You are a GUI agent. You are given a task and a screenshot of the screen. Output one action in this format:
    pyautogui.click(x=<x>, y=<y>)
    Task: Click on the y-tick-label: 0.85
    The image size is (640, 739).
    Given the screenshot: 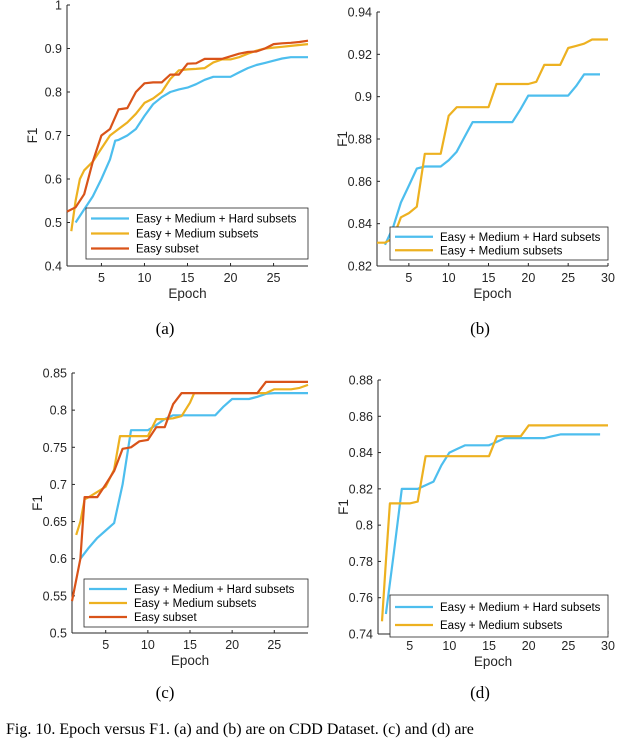 What is the action you would take?
    pyautogui.click(x=55, y=374)
    